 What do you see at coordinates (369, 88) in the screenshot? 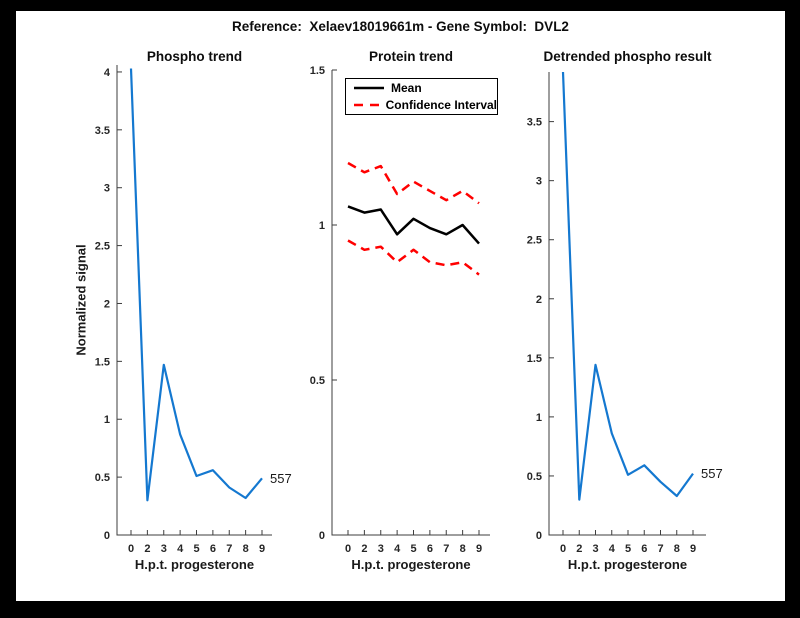
I see `mean-line-sample-icon` at bounding box center [369, 88].